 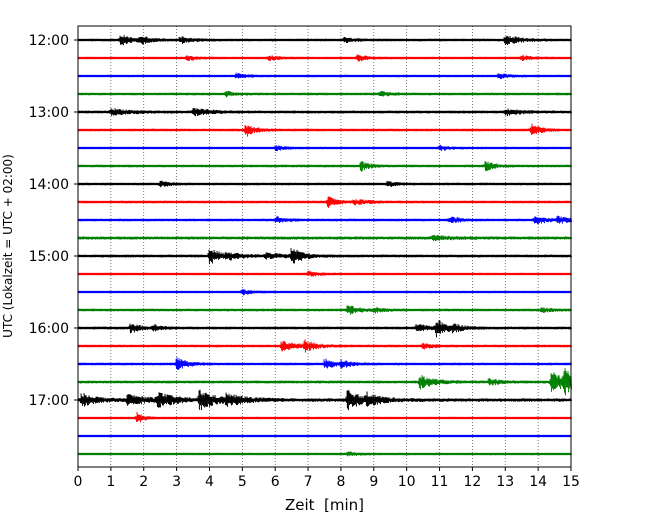 I want to click on y-tick-label: 13:00, so click(x=49, y=113).